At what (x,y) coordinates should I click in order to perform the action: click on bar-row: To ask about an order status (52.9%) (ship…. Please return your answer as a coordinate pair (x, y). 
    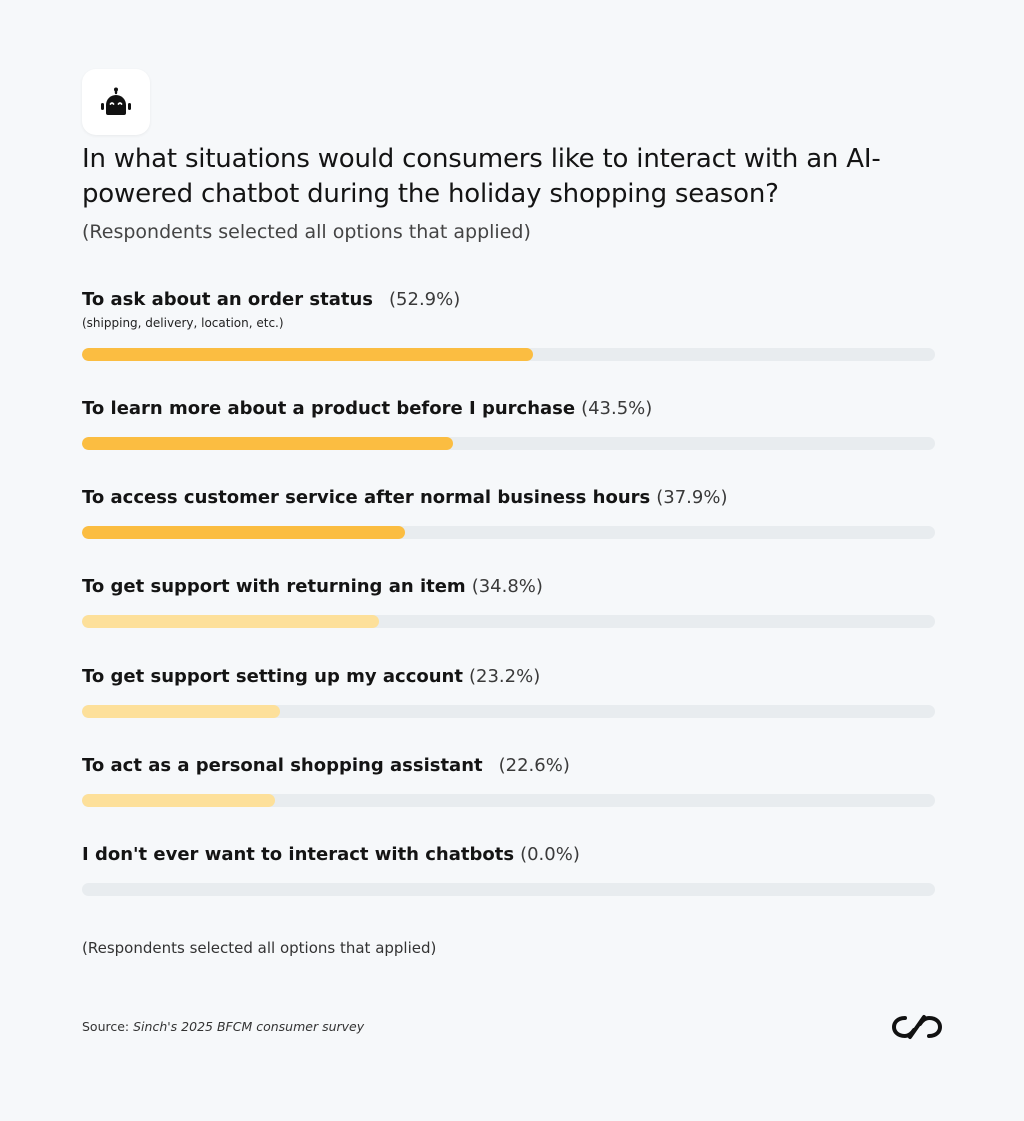
    Looking at the image, I should click on (508, 324).